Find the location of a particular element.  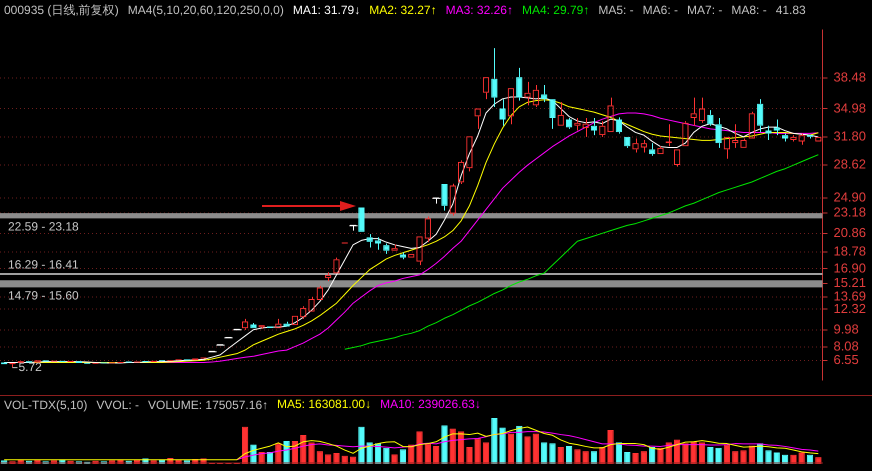

text: MA5: - is located at coordinates (616, 10).